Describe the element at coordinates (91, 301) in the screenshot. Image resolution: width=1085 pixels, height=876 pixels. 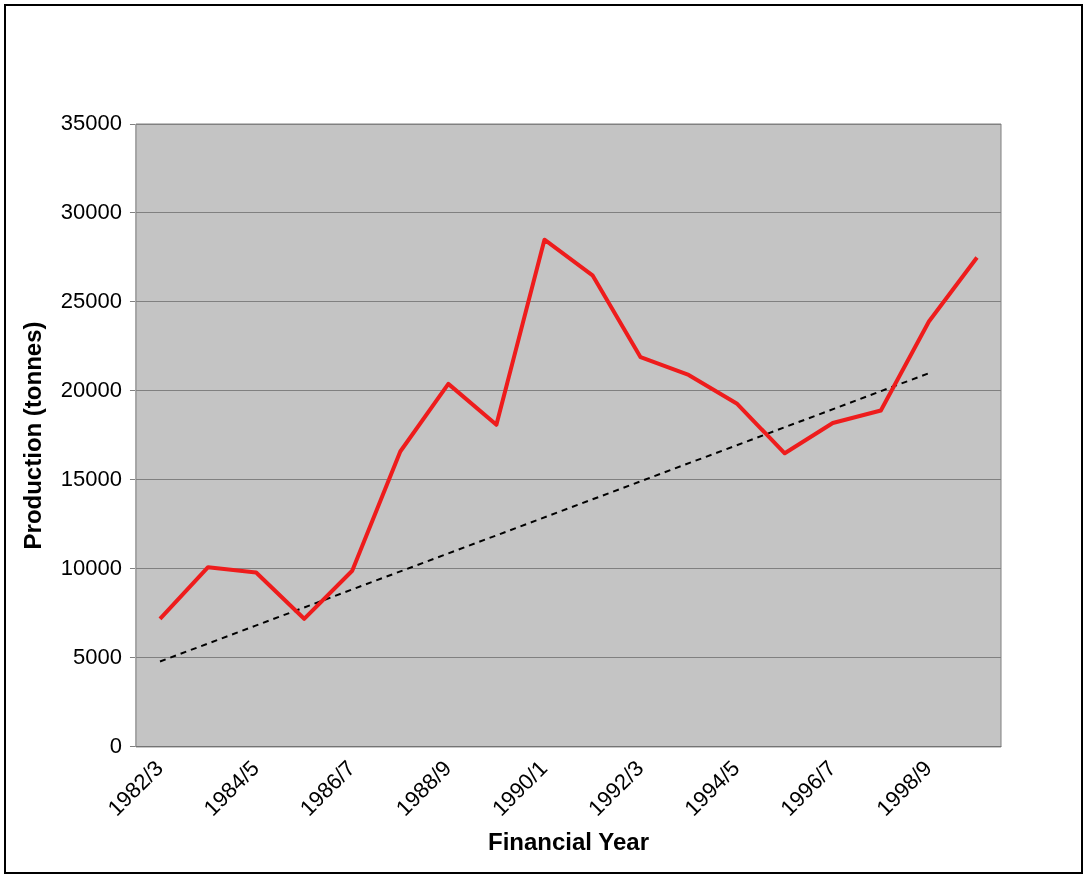
I see `y-tick-label: 25000` at that location.